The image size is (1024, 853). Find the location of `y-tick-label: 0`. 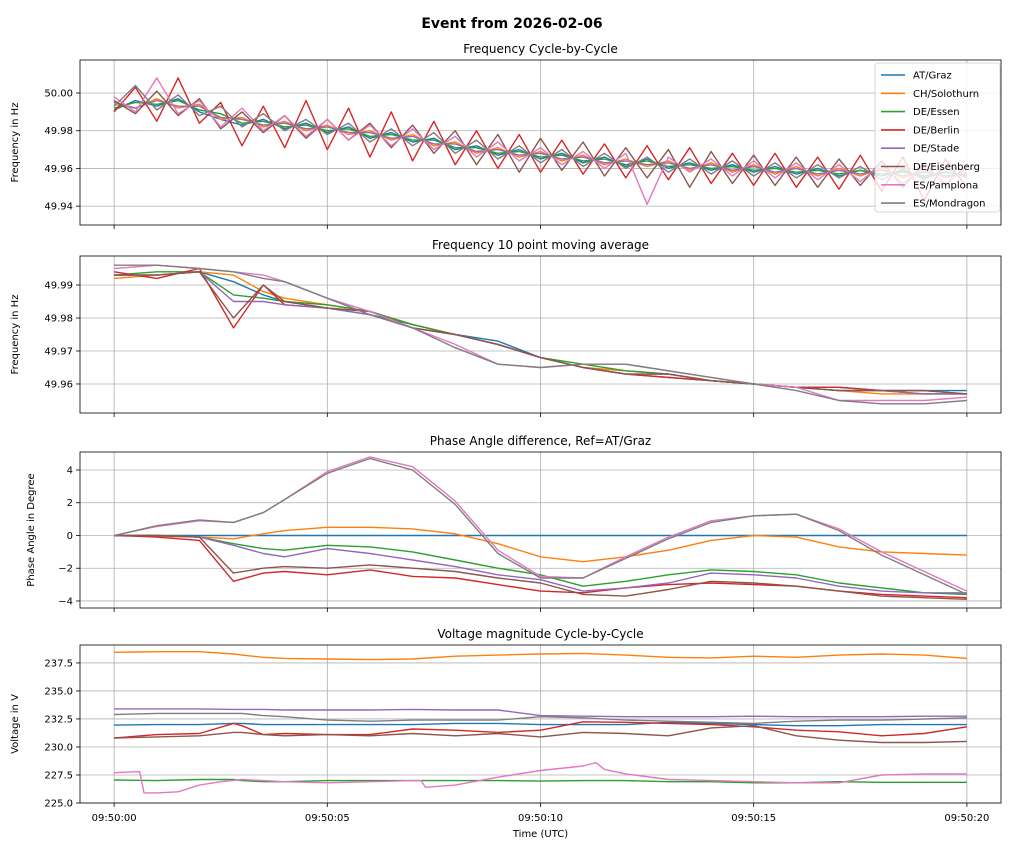

y-tick-label: 0 is located at coordinates (70, 536).